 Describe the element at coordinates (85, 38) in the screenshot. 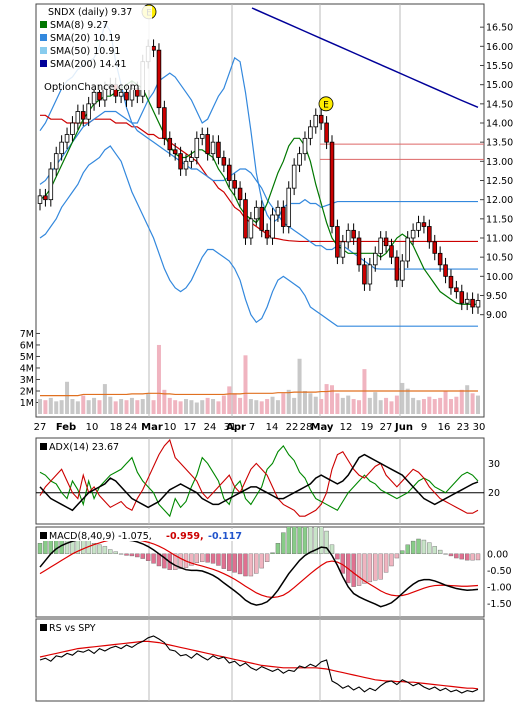

I see `legend-sma20: SMA(20) 10.19` at that location.